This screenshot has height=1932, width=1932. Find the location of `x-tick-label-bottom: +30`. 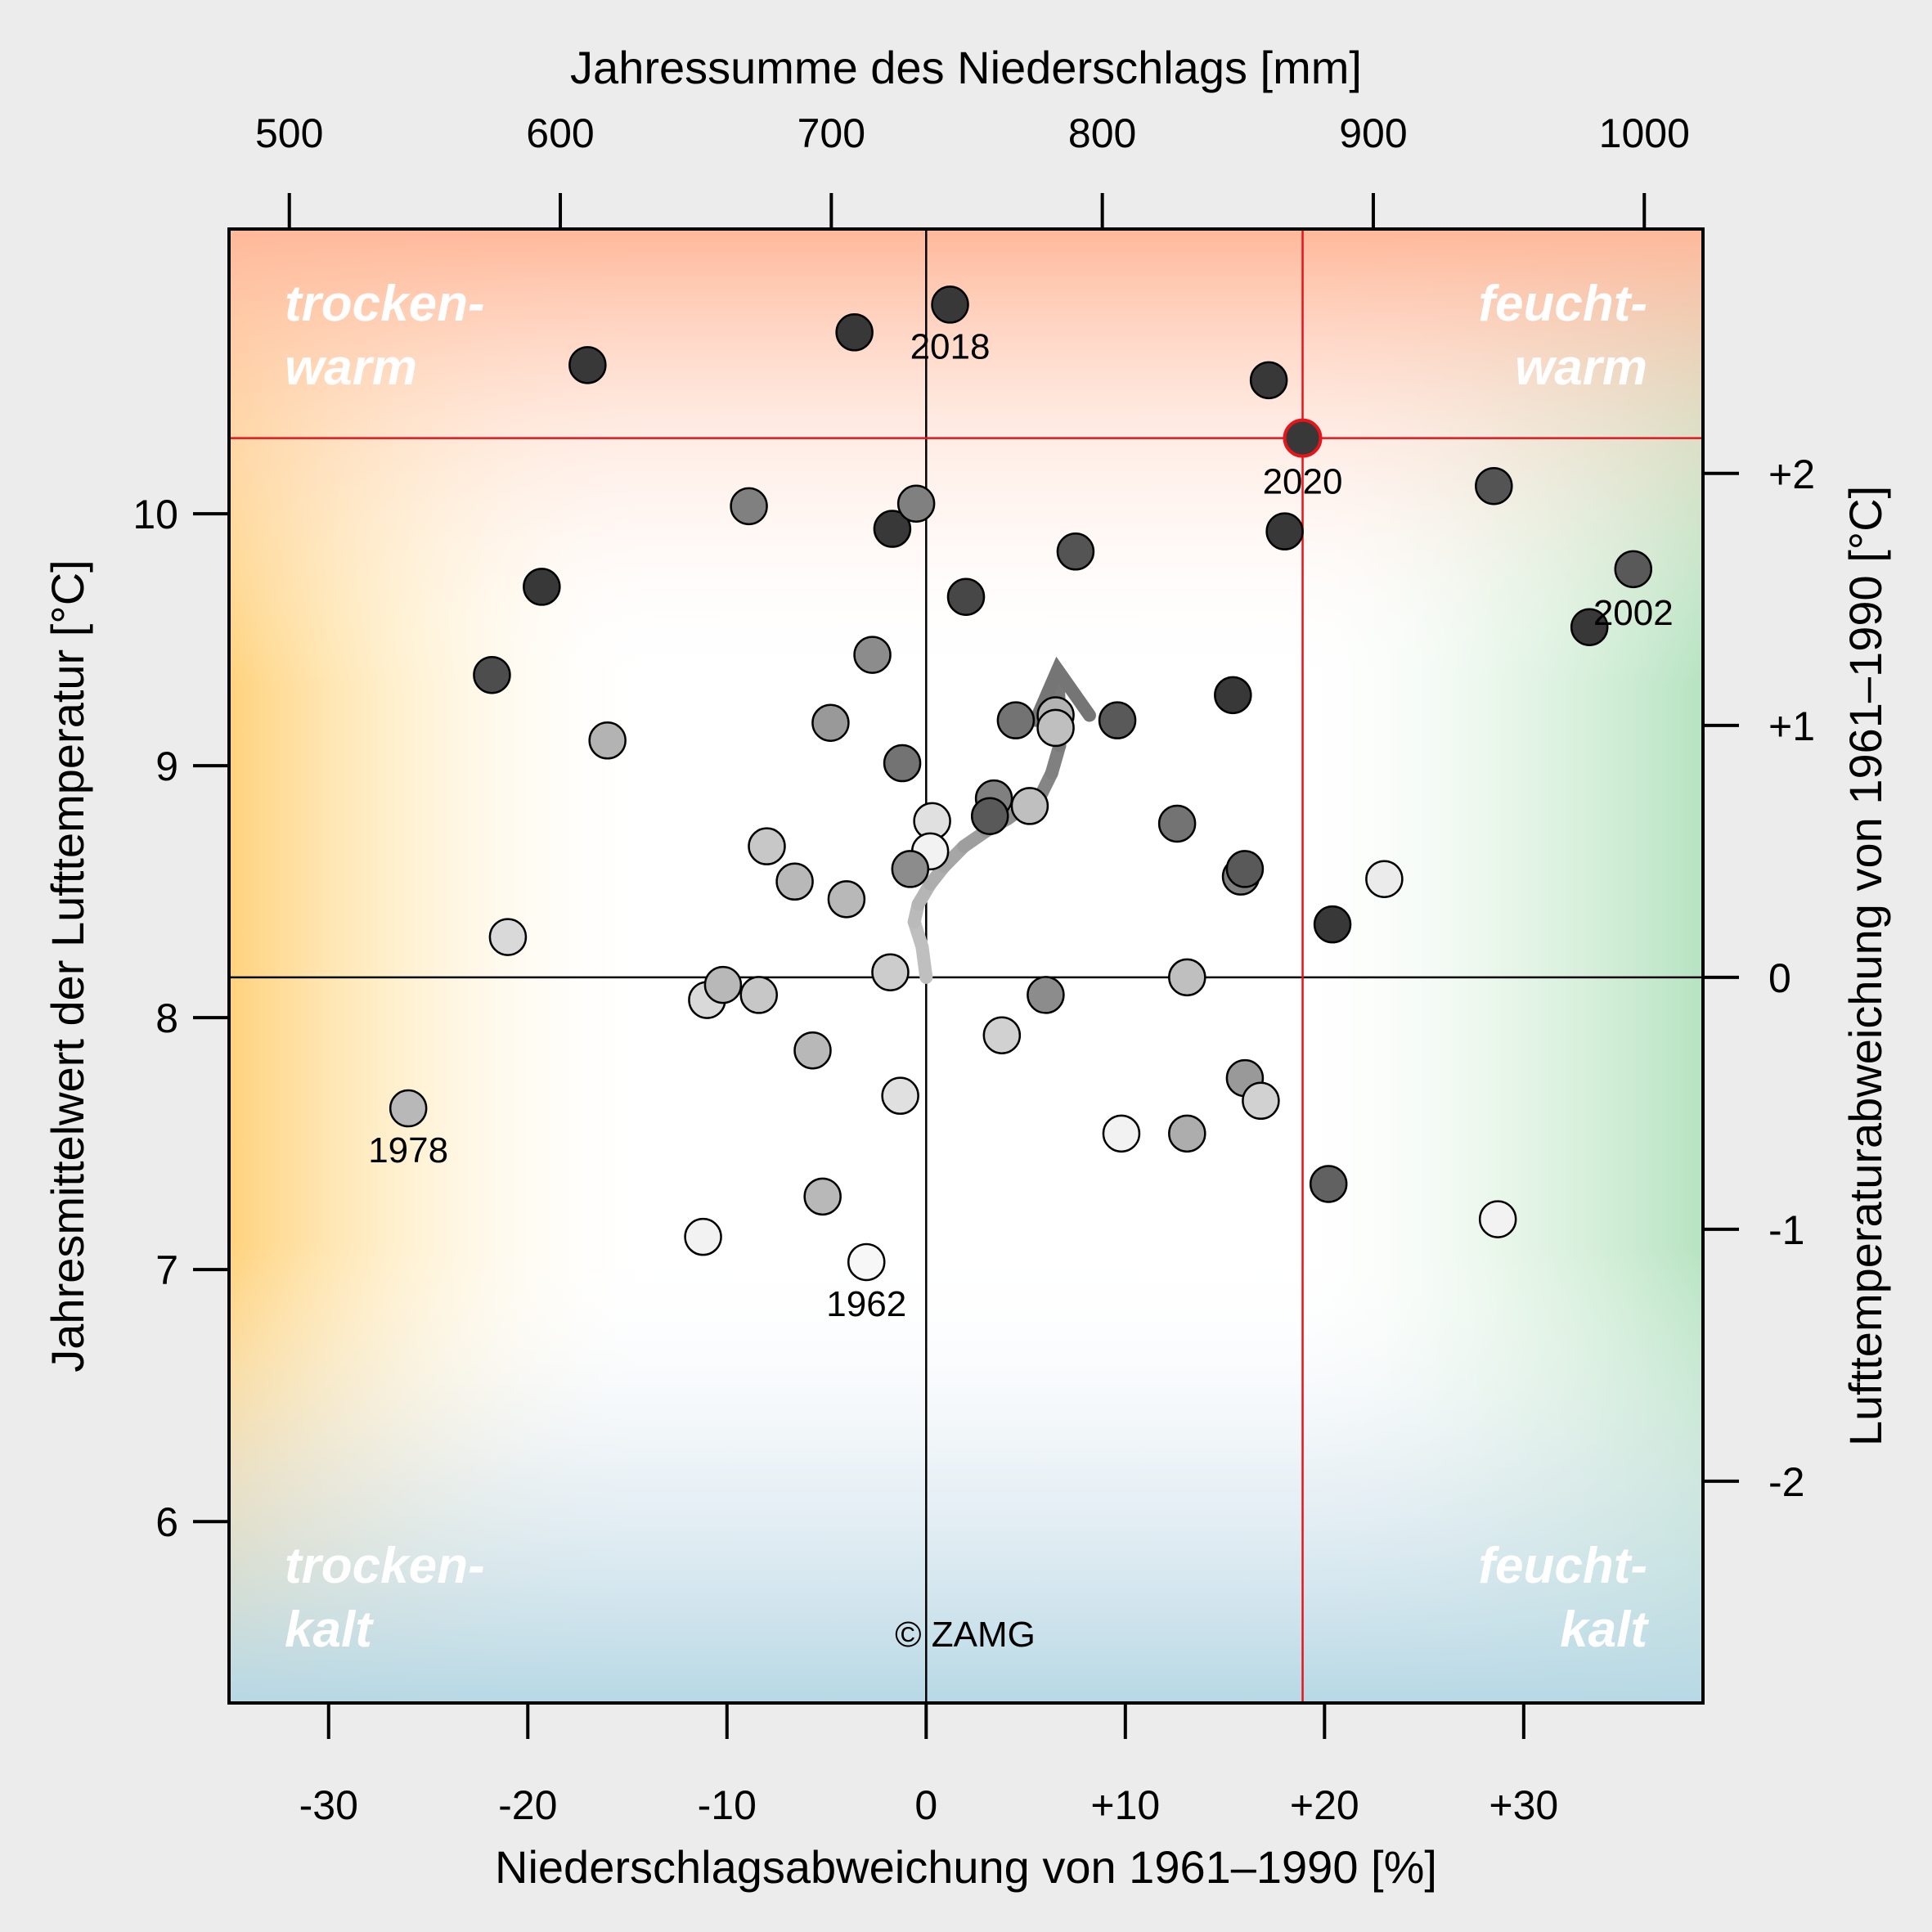

x-tick-label-bottom: +30 is located at coordinates (1523, 1805).